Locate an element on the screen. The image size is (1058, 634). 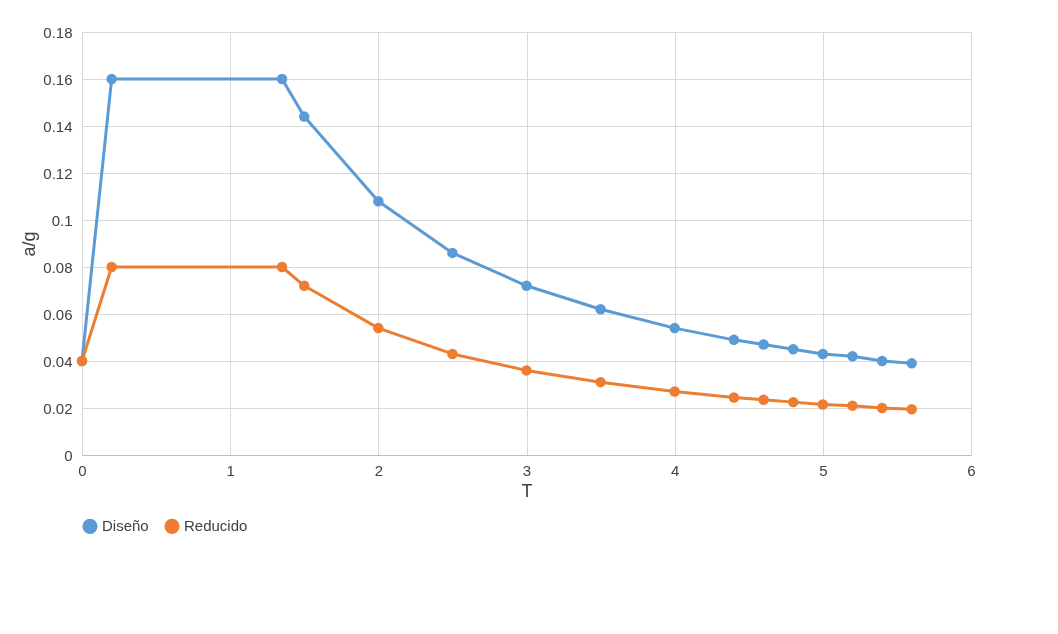
y-tick-label: 0.1 is located at coordinates (62, 220).